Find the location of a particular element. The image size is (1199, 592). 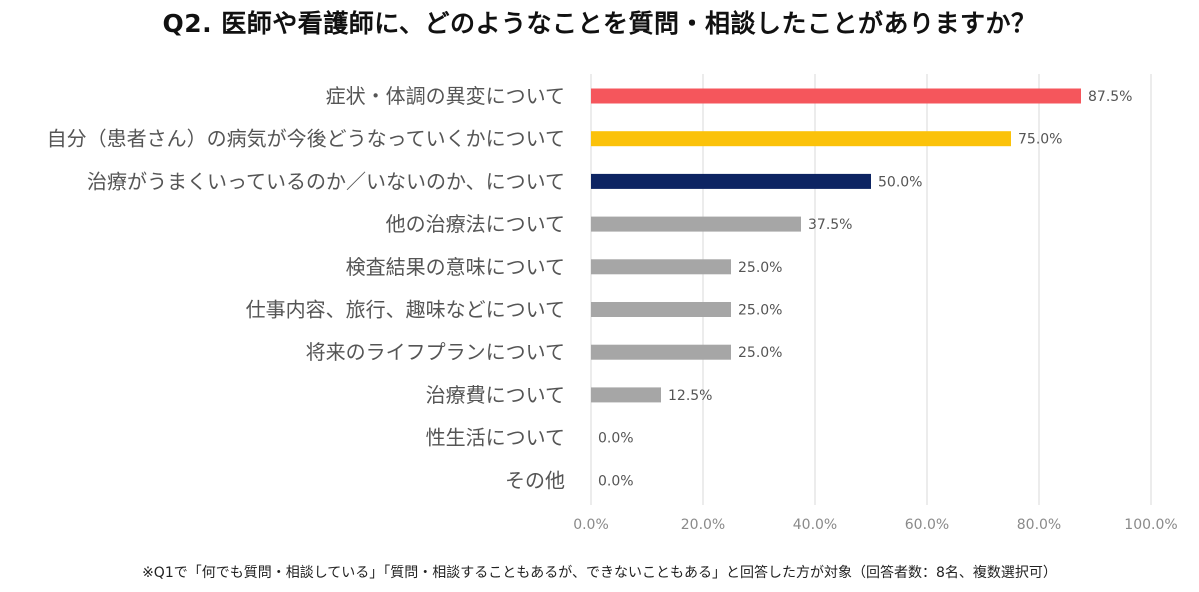

category-label: 治療費について is located at coordinates (495, 395).